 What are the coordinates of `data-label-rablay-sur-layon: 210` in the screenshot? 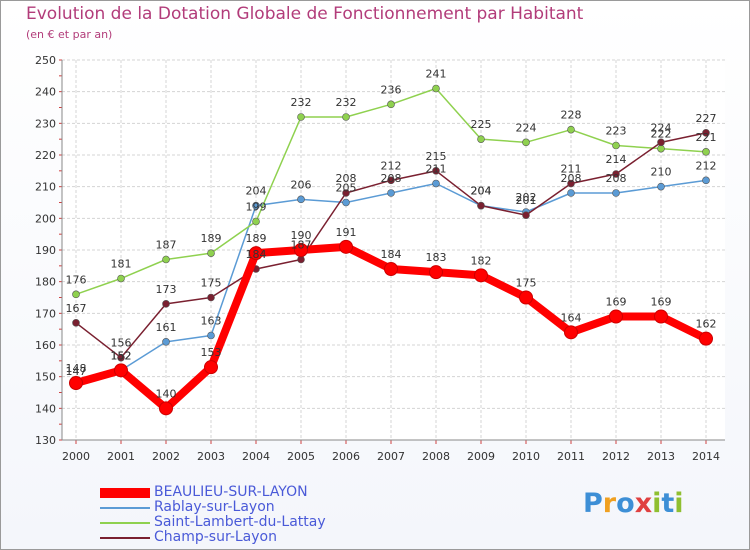 It's located at (661, 172).